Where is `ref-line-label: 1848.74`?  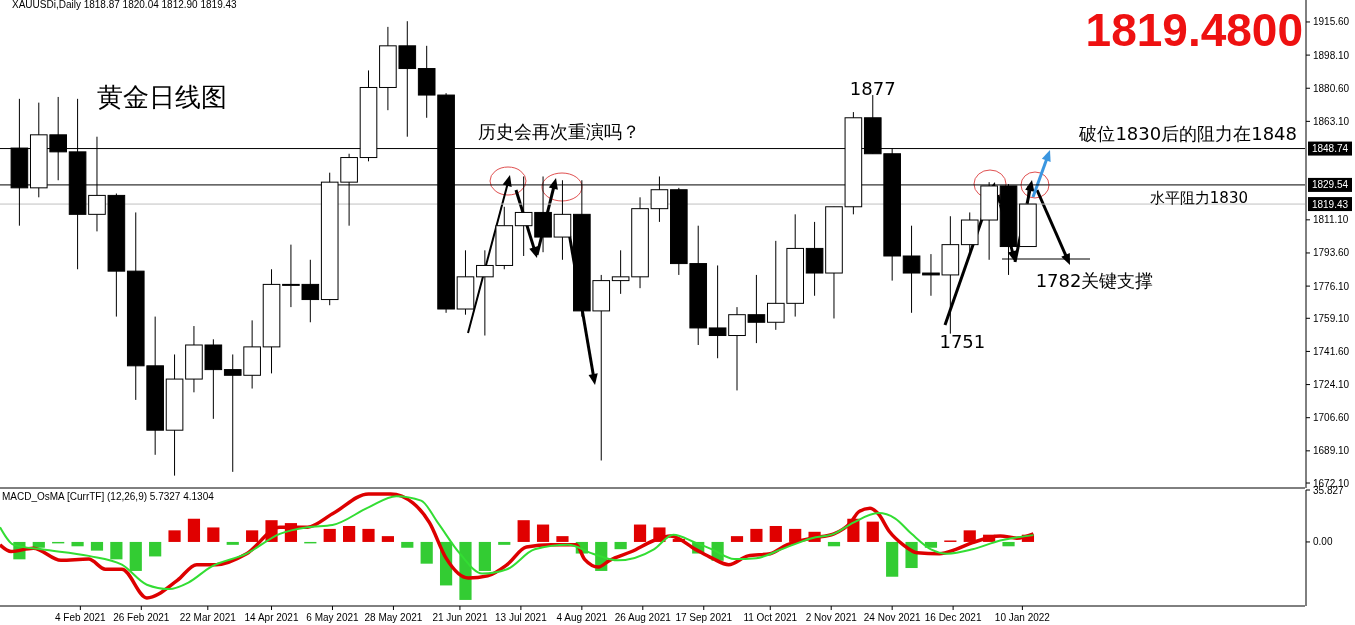
ref-line-label: 1848.74 is located at coordinates (1330, 149).